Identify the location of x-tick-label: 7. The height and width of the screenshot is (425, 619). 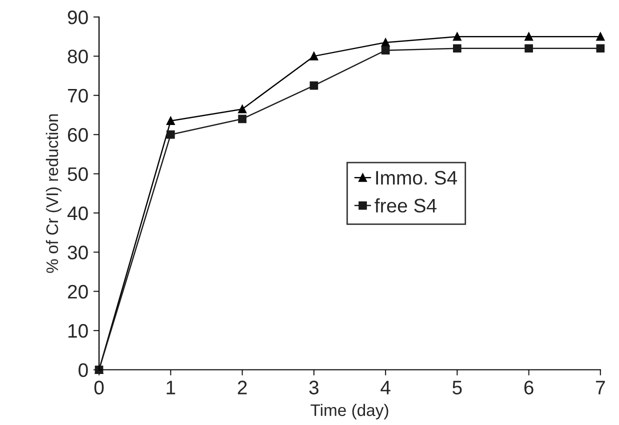
(600, 387).